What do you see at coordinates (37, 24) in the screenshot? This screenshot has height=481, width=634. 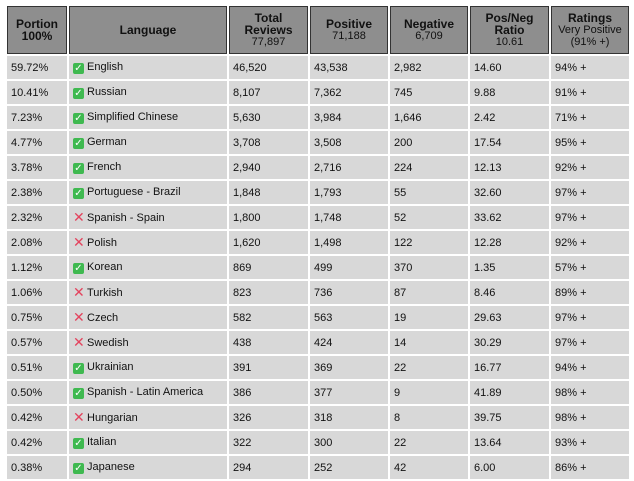 I see `column-header-label: Portion` at bounding box center [37, 24].